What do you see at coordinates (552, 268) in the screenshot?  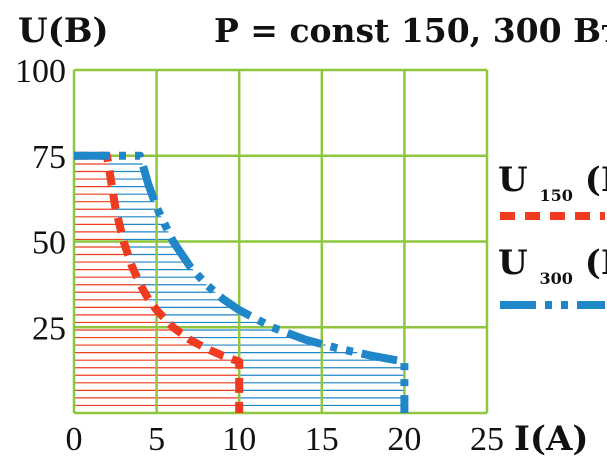 I see `legend-entry-u300: U 300 (I)` at bounding box center [552, 268].